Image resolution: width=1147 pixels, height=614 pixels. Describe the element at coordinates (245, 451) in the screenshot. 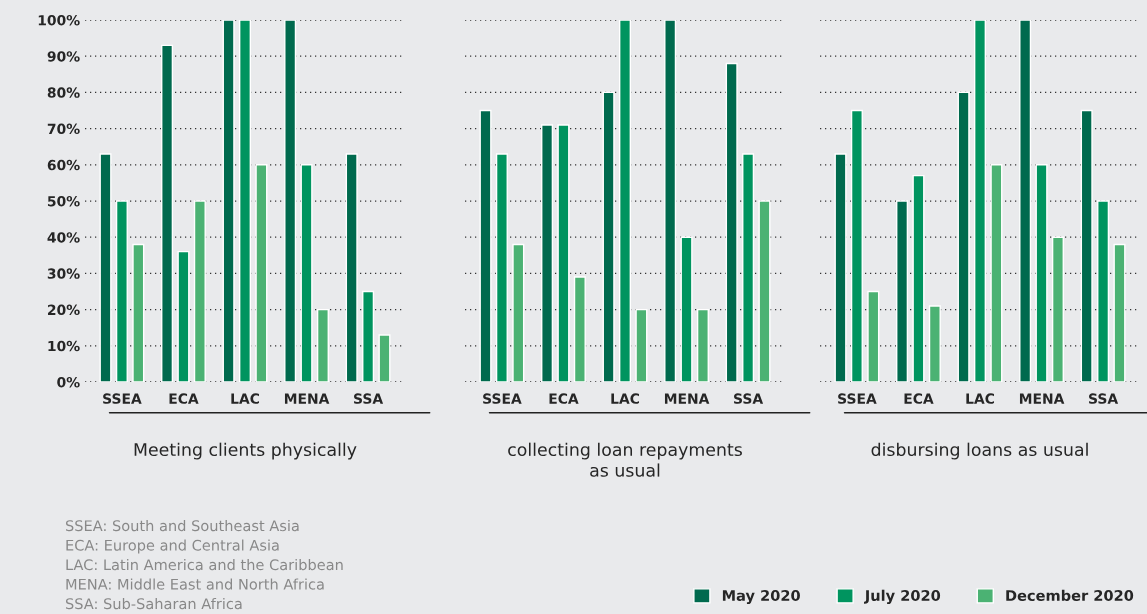

I see `x-axis-title: Meeting clients physically` at that location.